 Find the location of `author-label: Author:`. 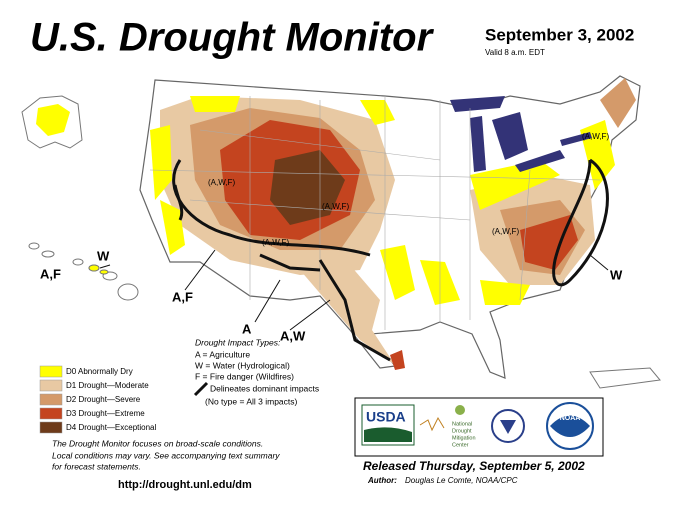

author-label: Author: is located at coordinates (382, 480).